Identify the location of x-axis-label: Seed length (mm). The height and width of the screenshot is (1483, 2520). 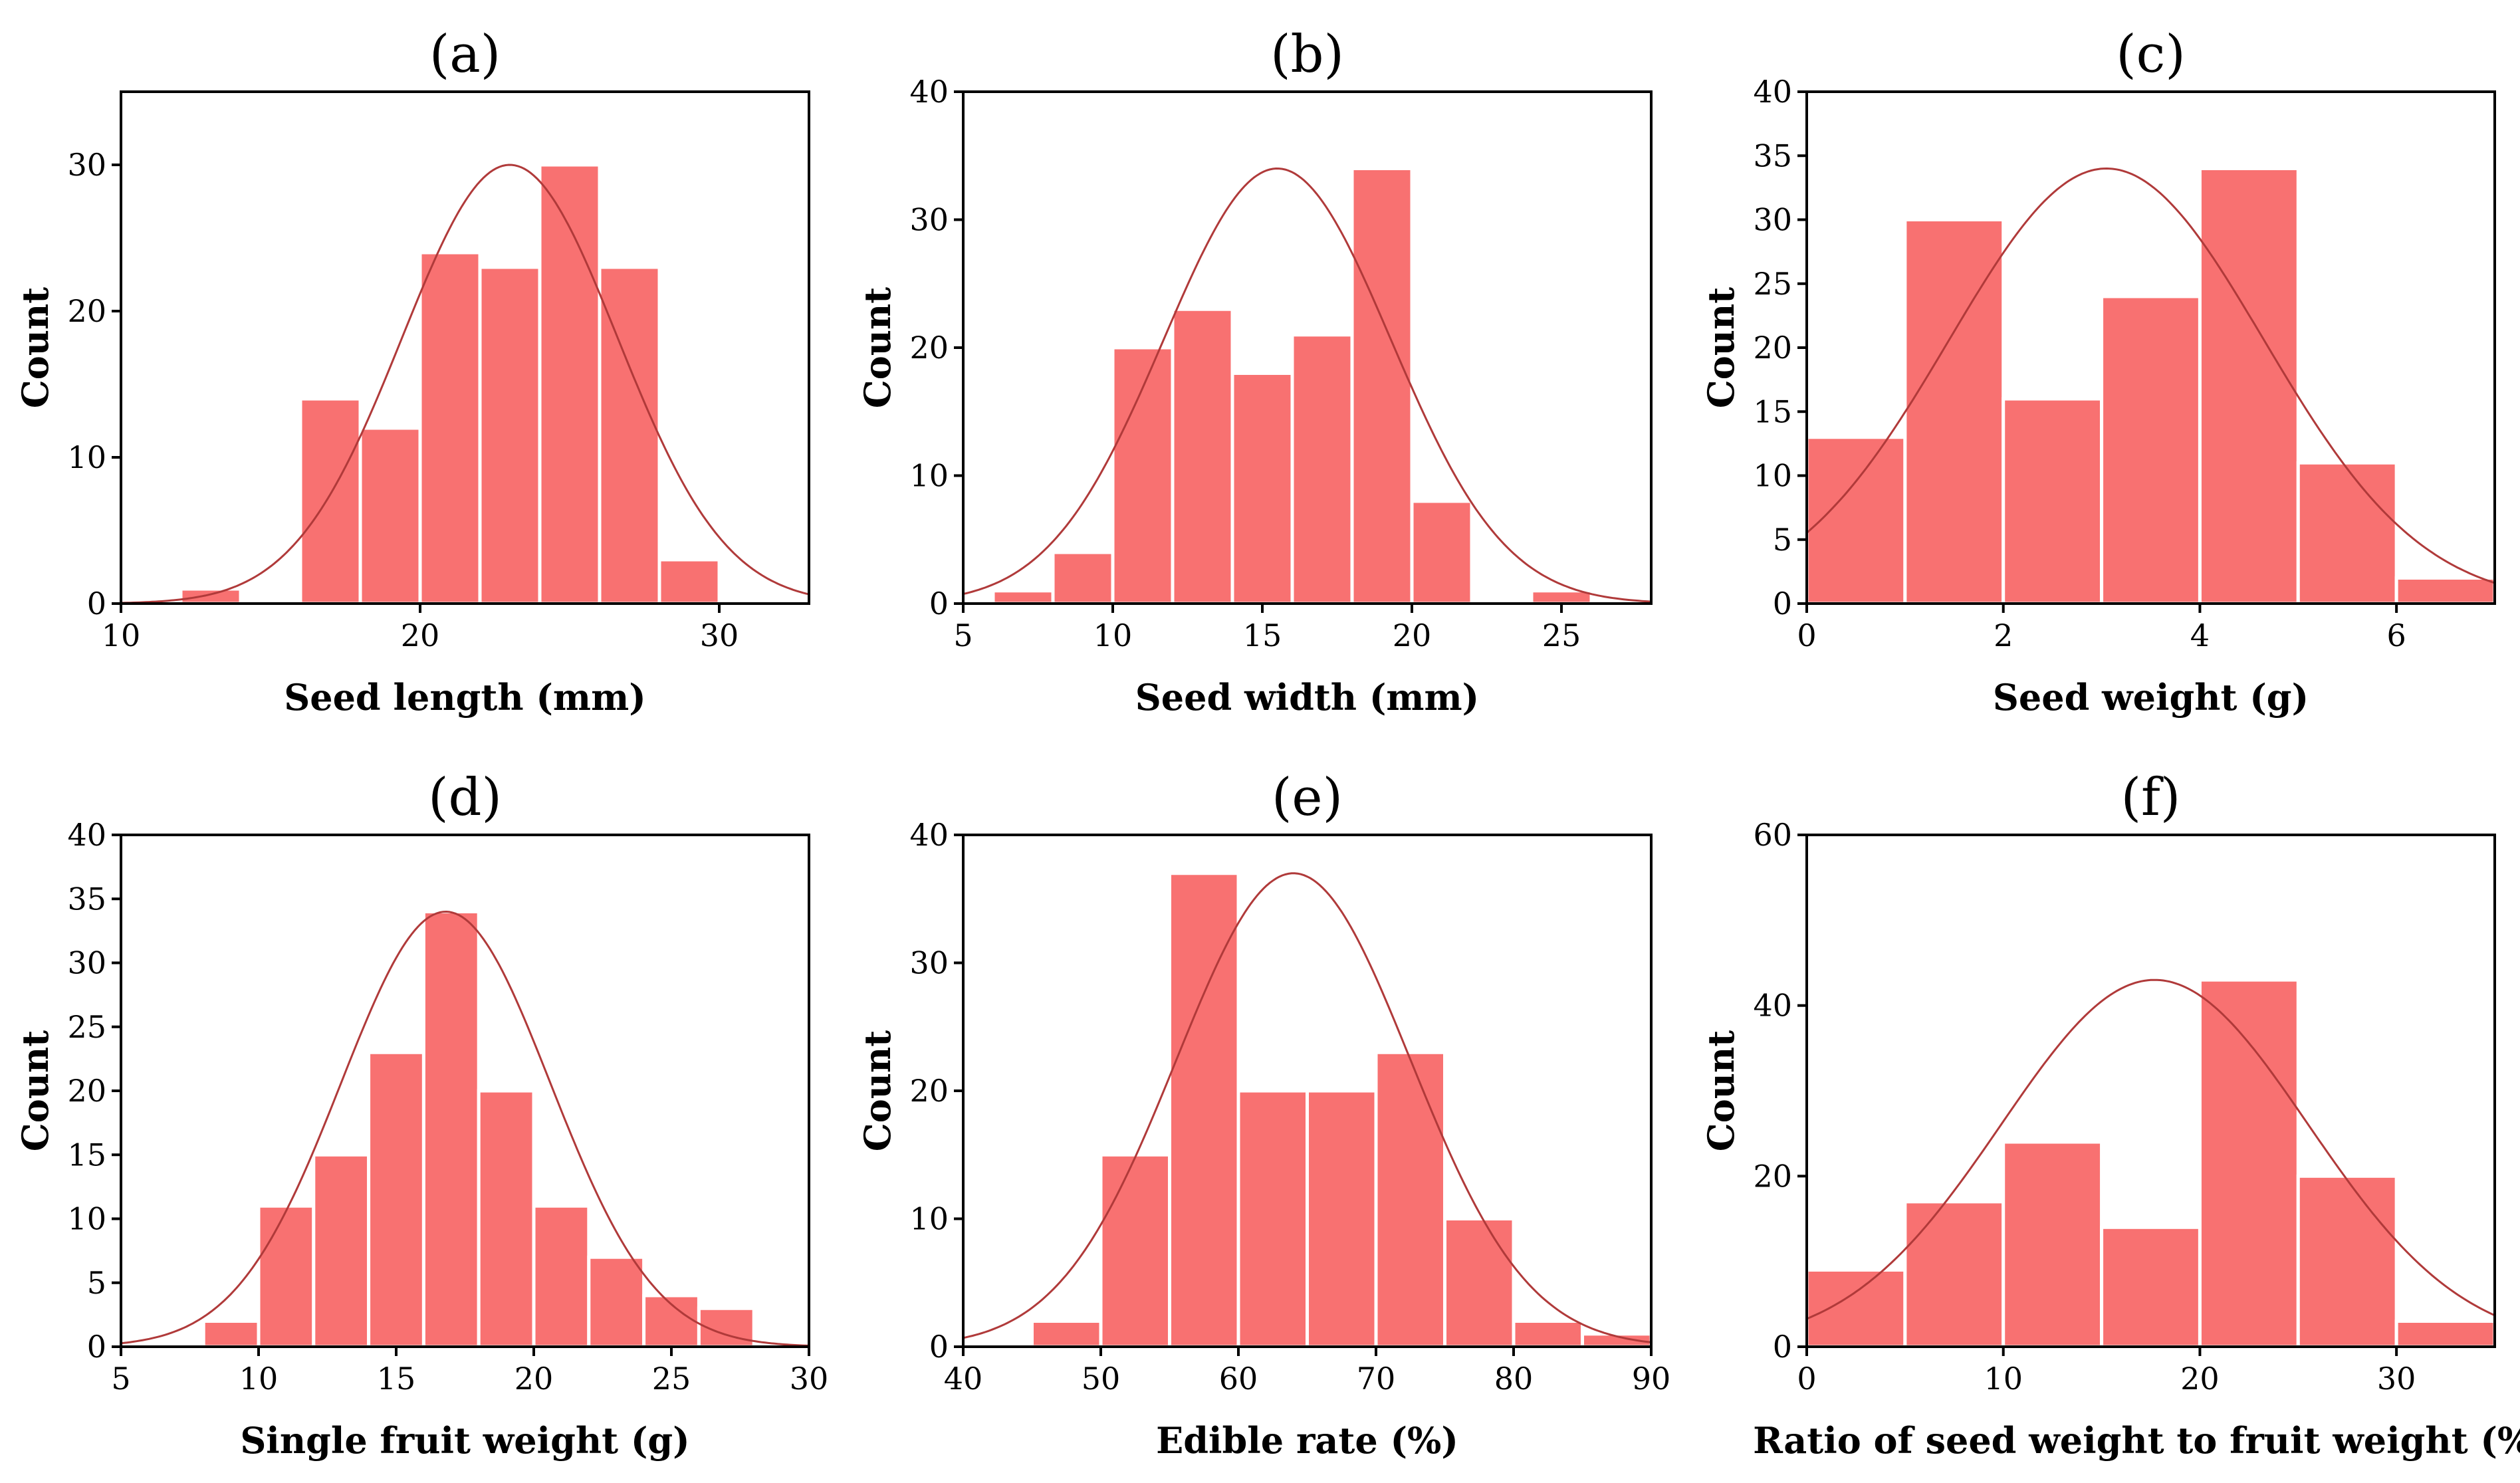
(465, 697).